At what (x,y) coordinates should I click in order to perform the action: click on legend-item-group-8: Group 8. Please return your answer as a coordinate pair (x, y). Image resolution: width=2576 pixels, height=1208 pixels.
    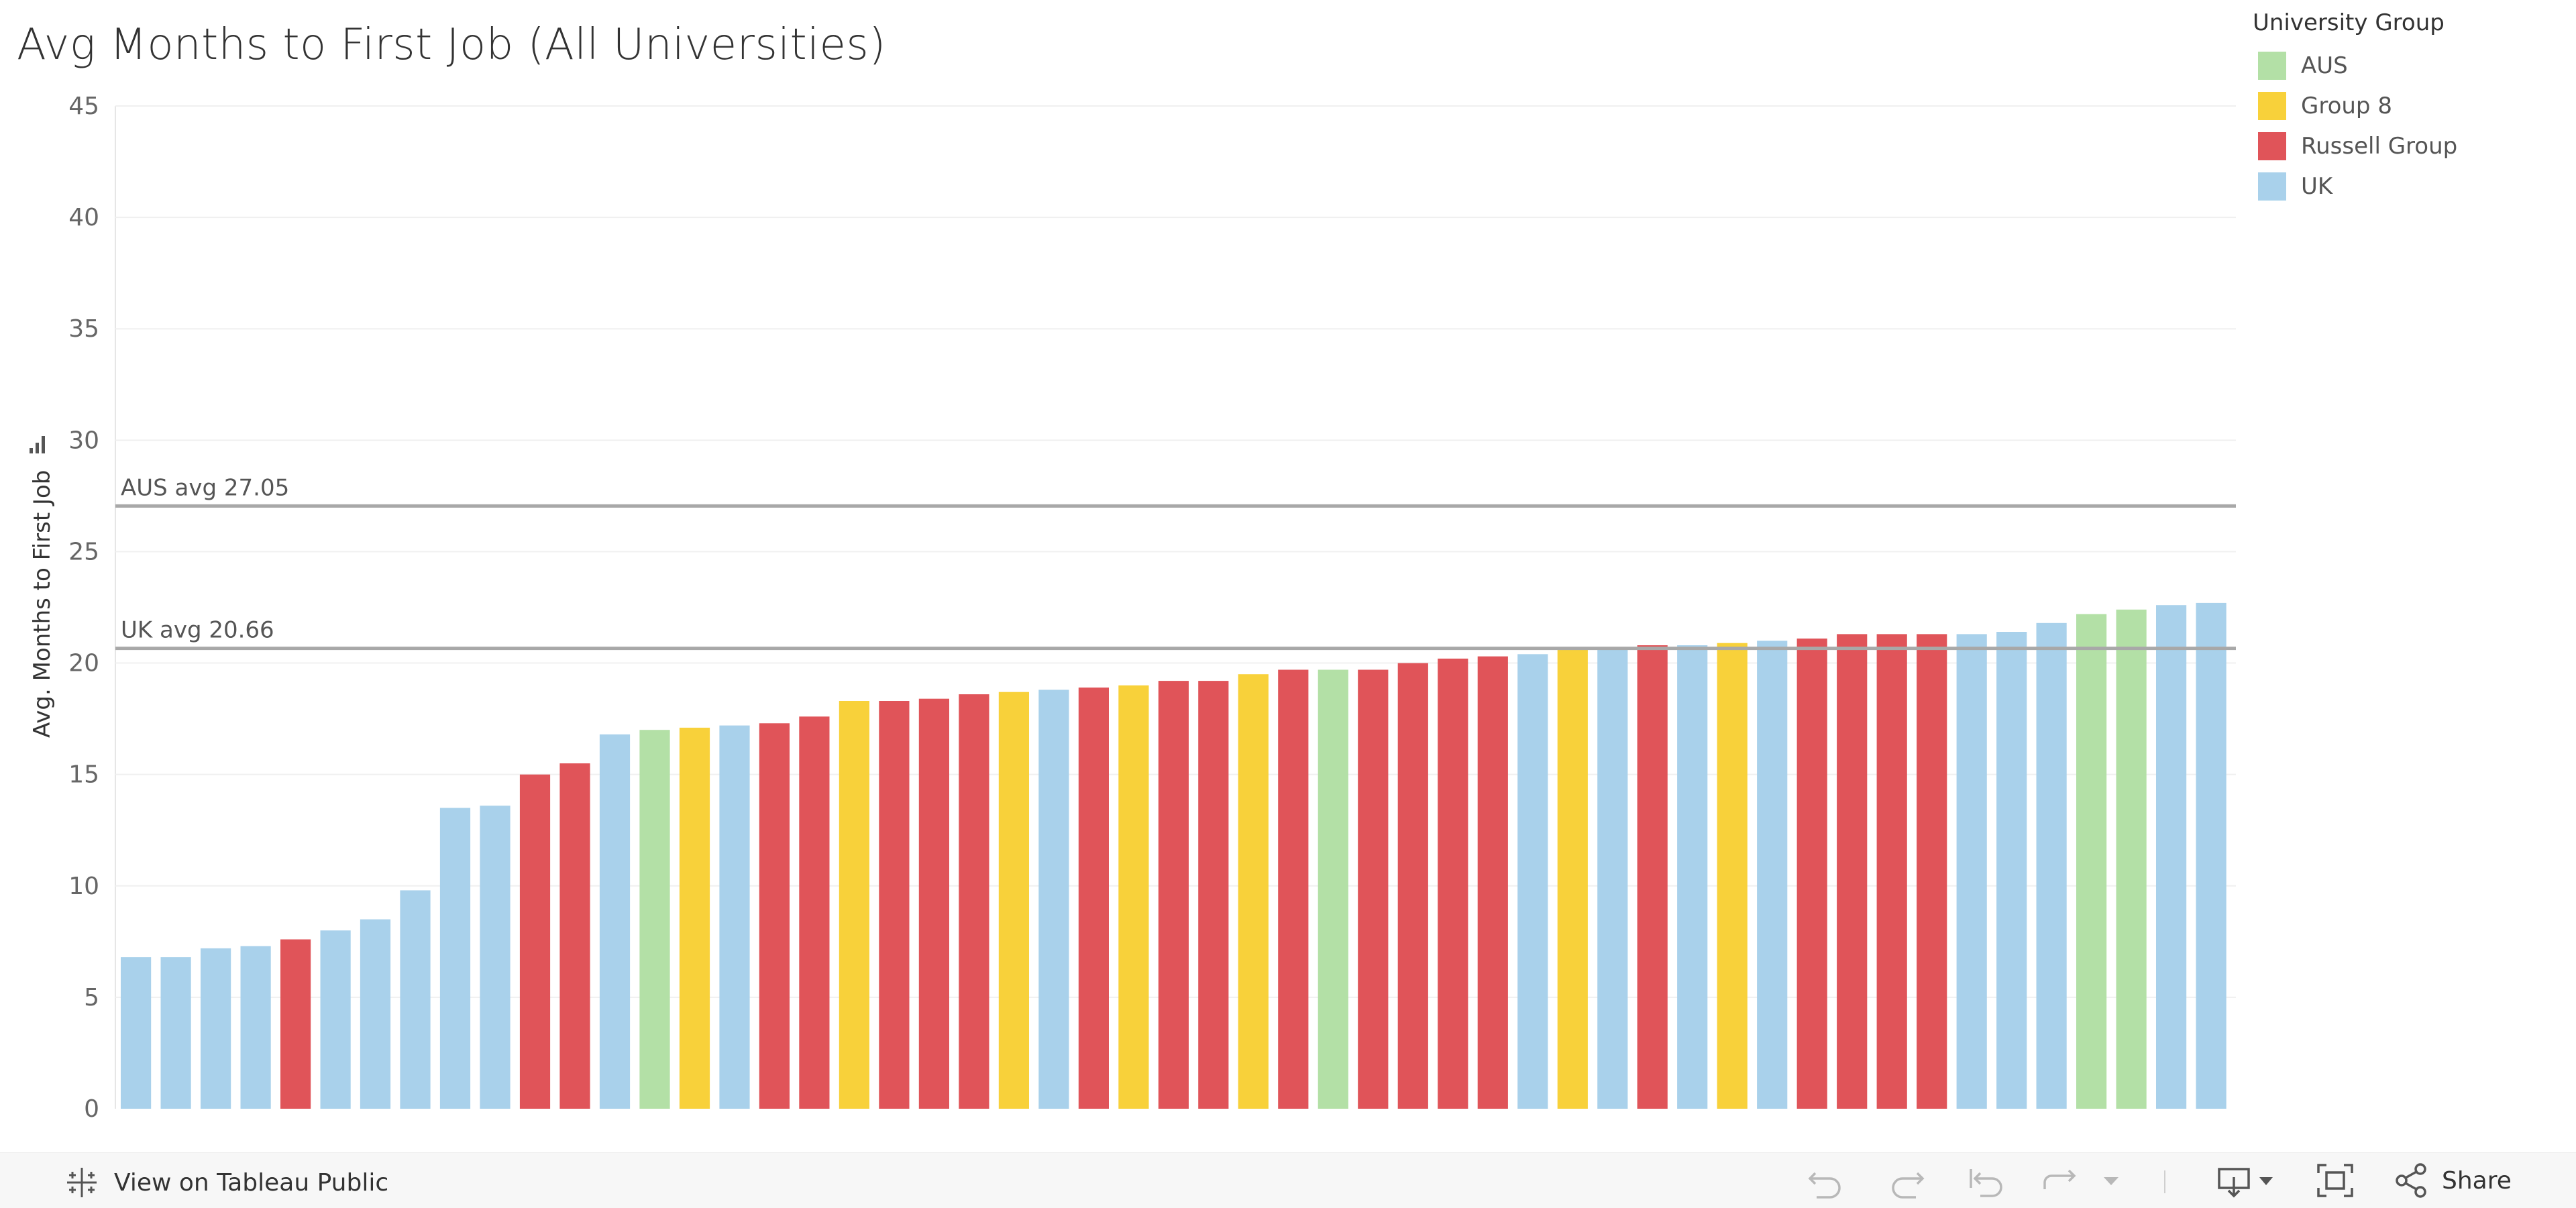
    Looking at the image, I should click on (2407, 106).